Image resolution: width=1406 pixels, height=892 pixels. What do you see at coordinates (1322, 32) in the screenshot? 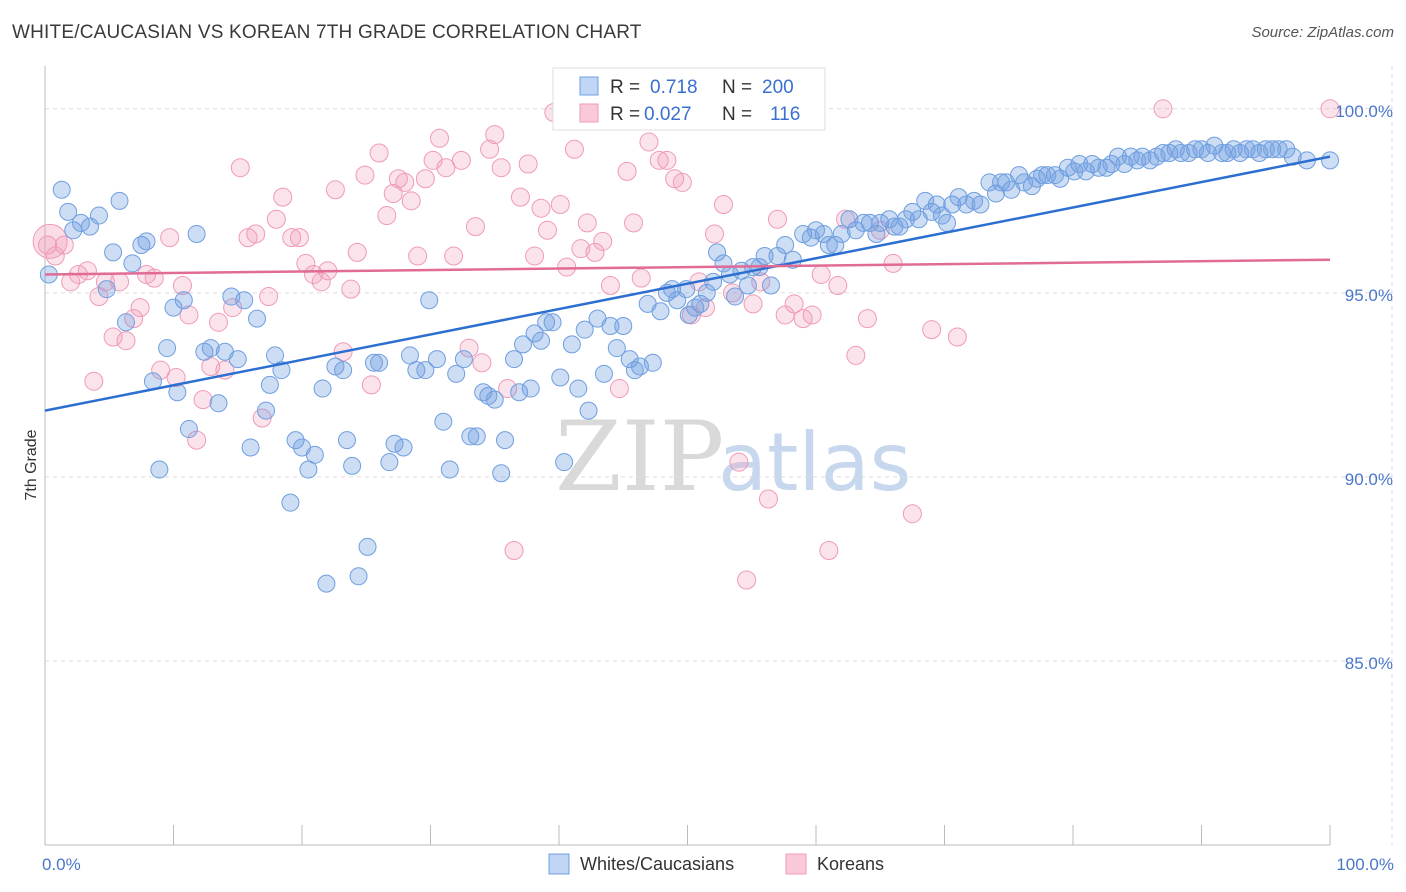
I see `source-note: Source: ZipAtlas.com` at bounding box center [1322, 32].